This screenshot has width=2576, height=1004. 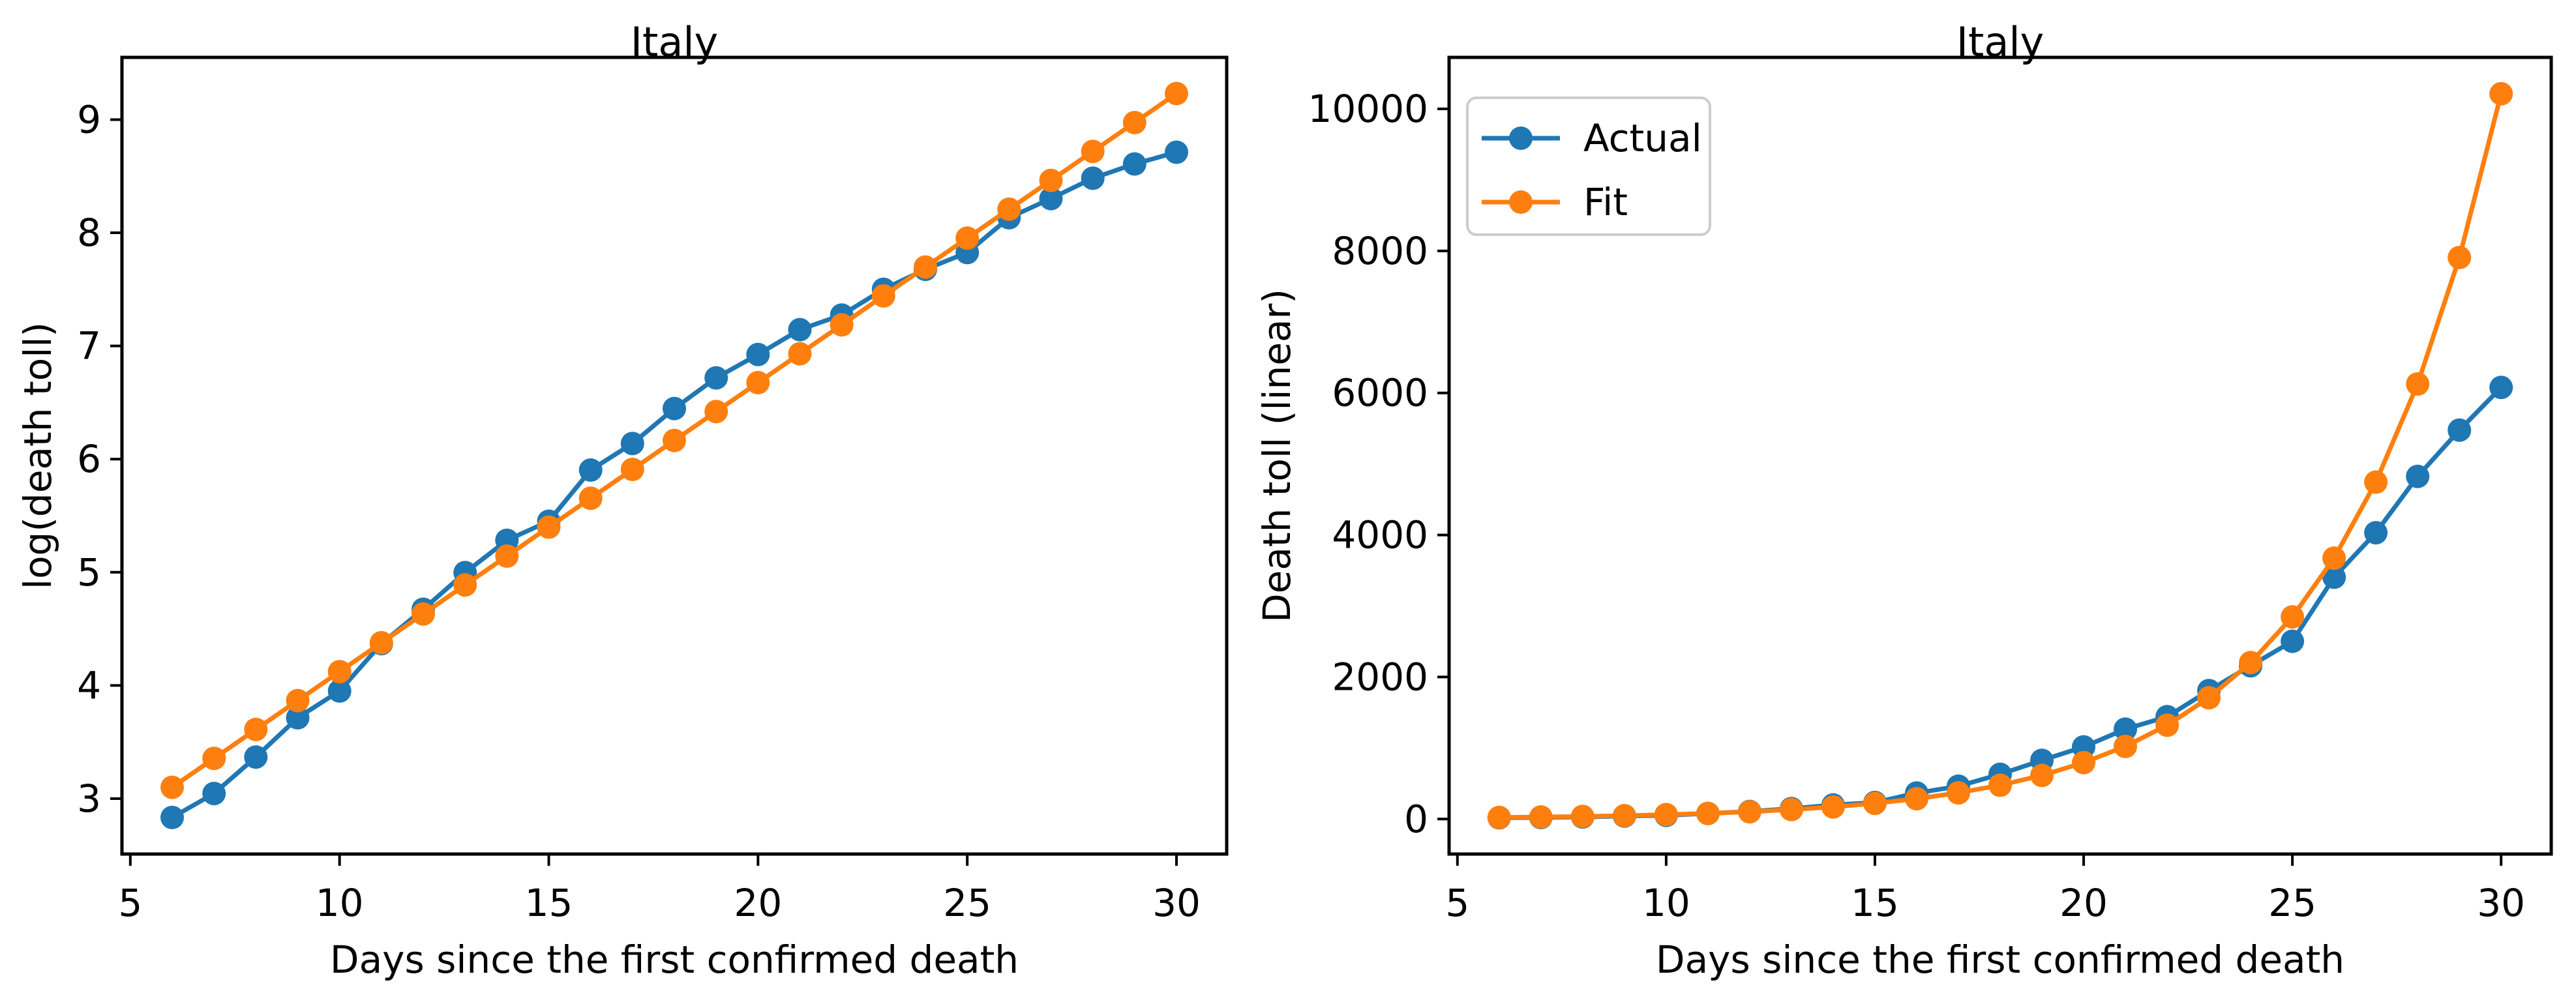 What do you see at coordinates (1380, 393) in the screenshot?
I see `y-tick-label: 6000` at bounding box center [1380, 393].